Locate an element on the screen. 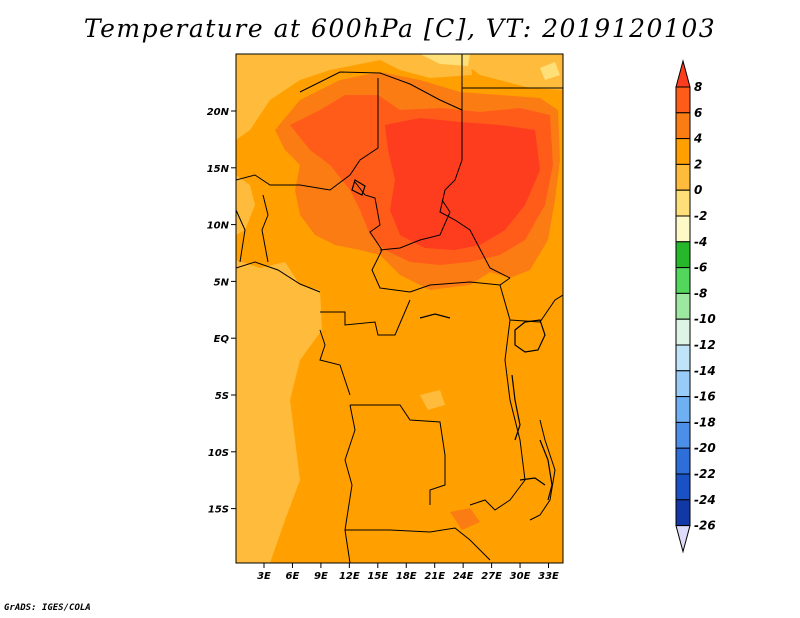 The height and width of the screenshot is (618, 800). colorbar-label: -14 is located at coordinates (705, 371).